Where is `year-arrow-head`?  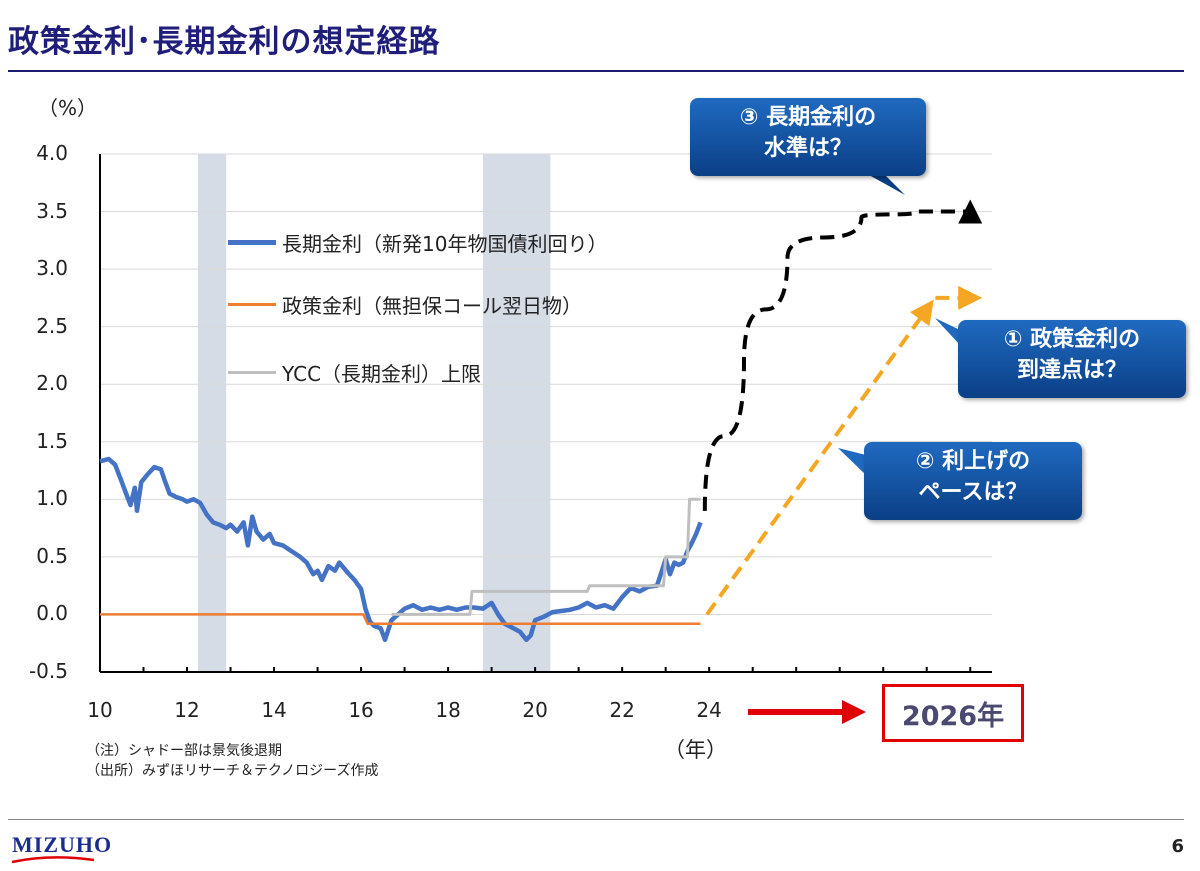
year-arrow-head is located at coordinates (854, 712).